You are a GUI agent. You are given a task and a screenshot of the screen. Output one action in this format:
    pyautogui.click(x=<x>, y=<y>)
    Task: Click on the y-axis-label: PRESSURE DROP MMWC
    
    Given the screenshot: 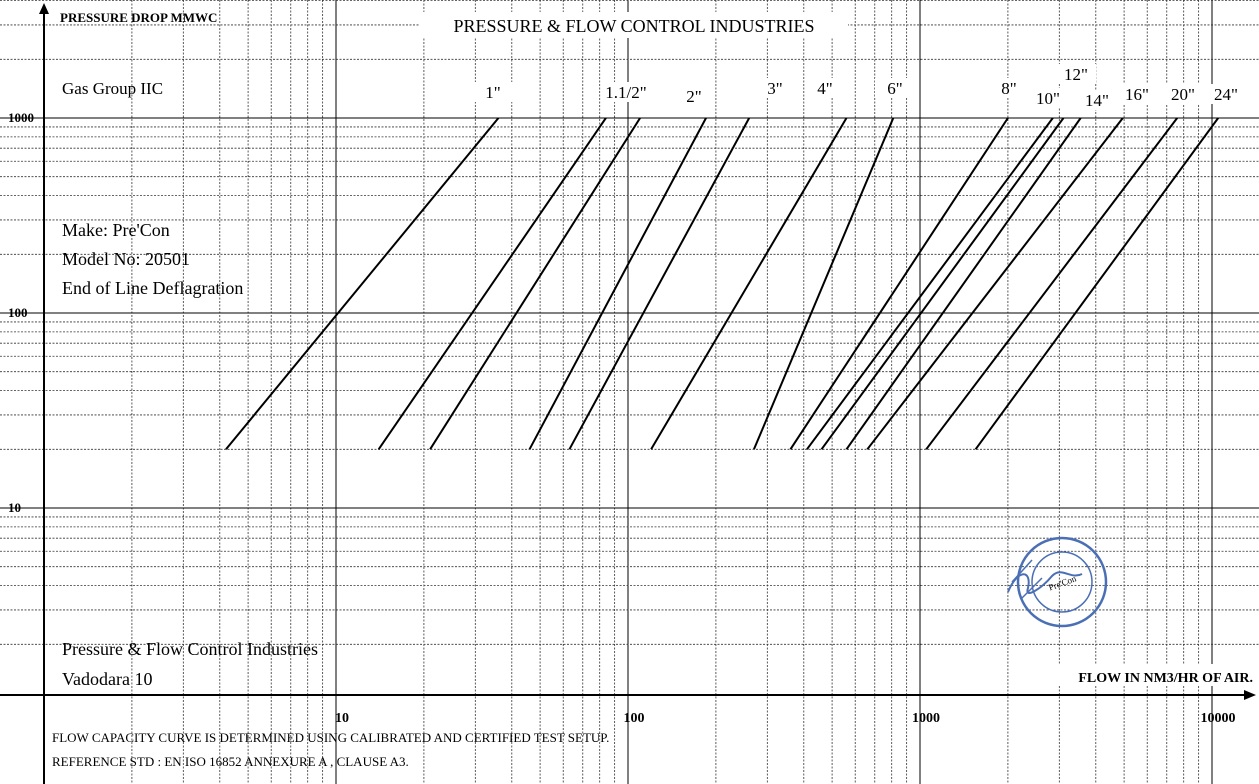 What is the action you would take?
    pyautogui.click(x=138, y=17)
    